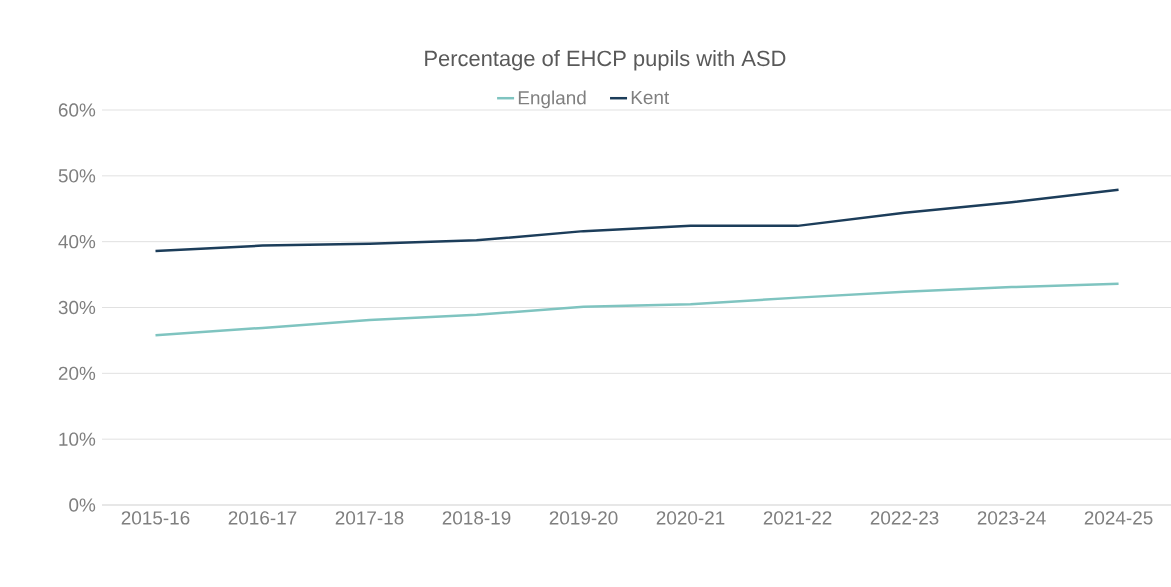 Image resolution: width=1171 pixels, height=587 pixels. What do you see at coordinates (77, 307) in the screenshot?
I see `y-tick-label: 30%` at bounding box center [77, 307].